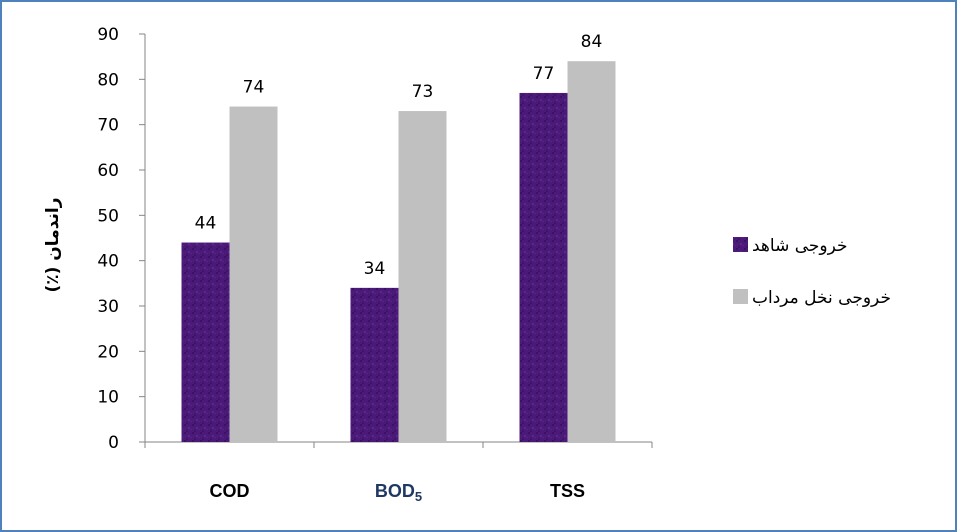  Describe the element at coordinates (800, 246) in the screenshot. I see `legend-label-series-1: خروجی شاهد` at that location.